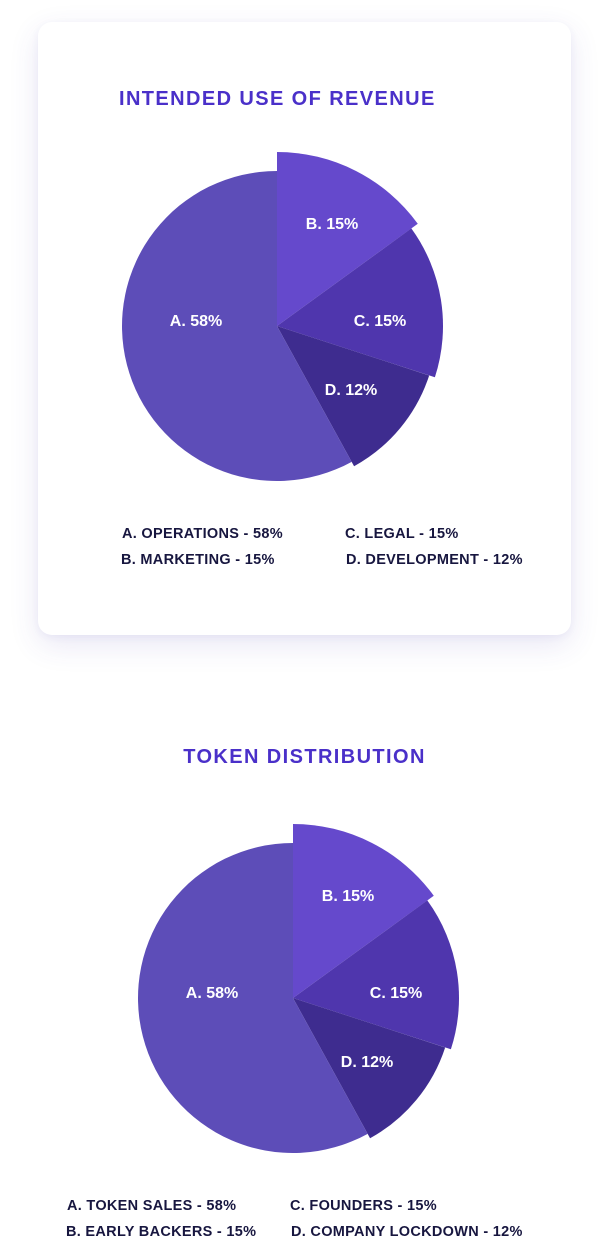 The width and height of the screenshot is (609, 1240). Describe the element at coordinates (396, 993) in the screenshot. I see `token-slice-c-label: C. 15%` at that location.